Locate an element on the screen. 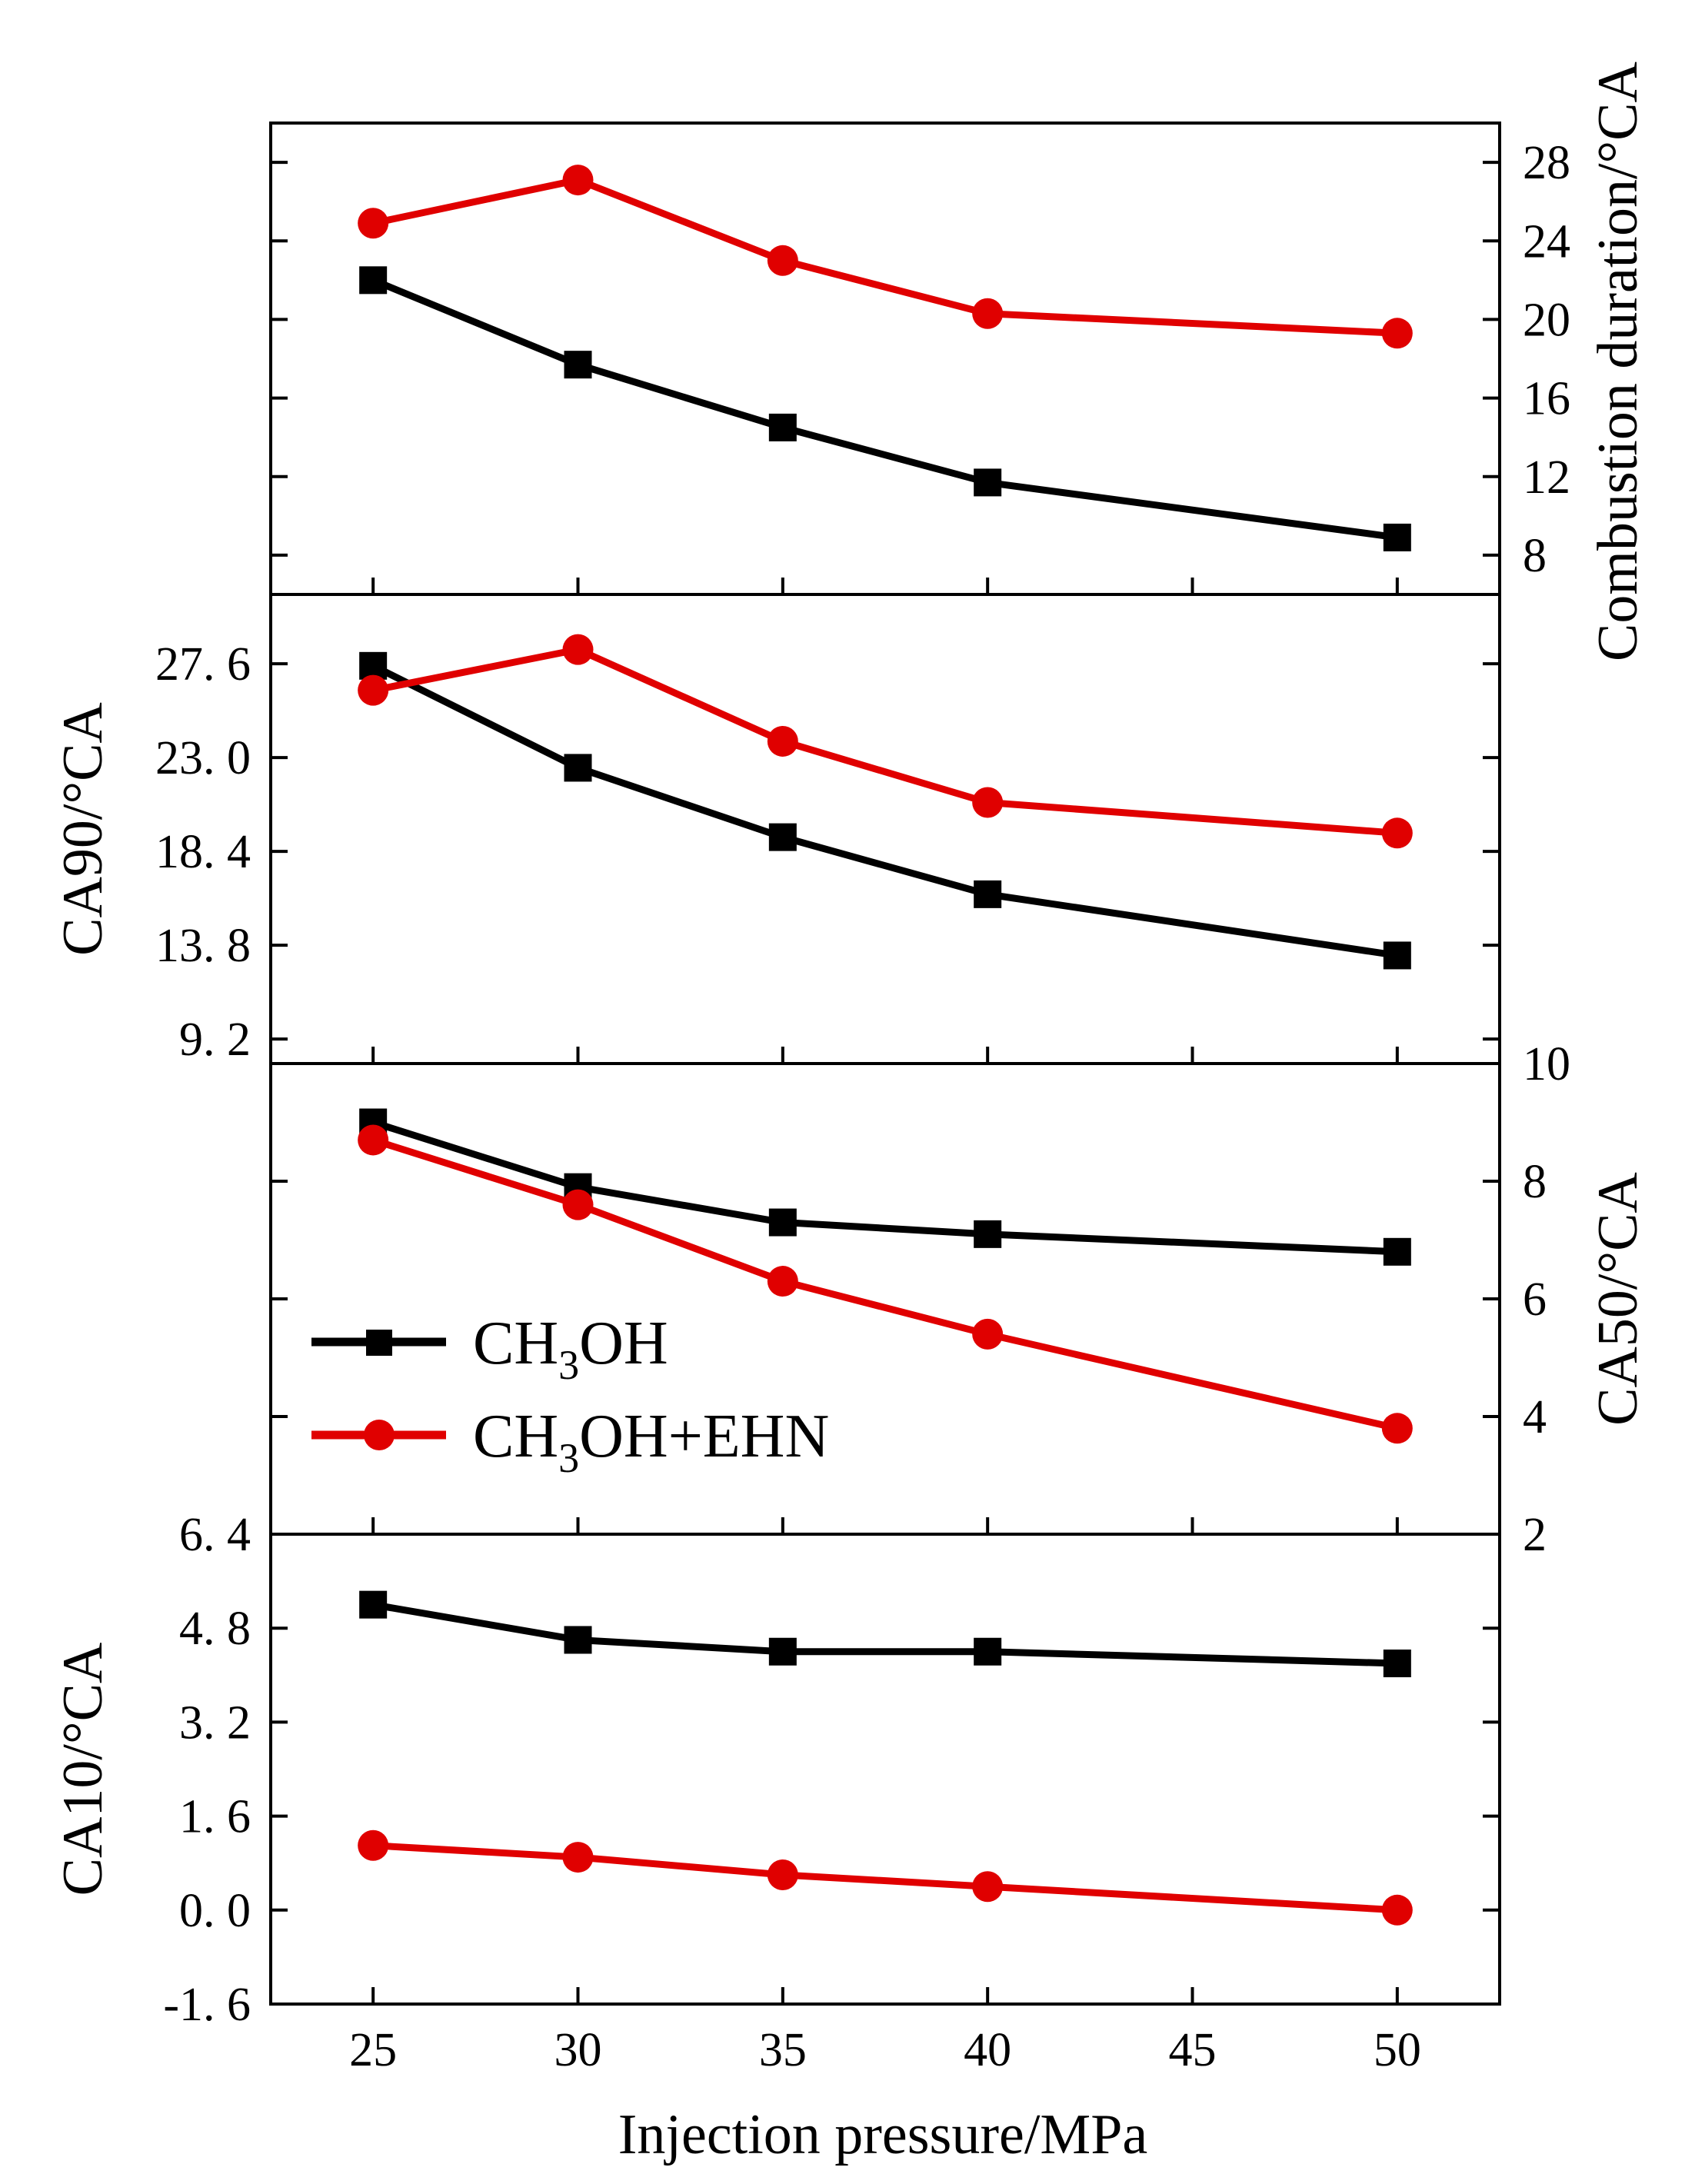 The image size is (1685, 2184). legend: CH3OH CH3OH+EHN is located at coordinates (570, 1395).